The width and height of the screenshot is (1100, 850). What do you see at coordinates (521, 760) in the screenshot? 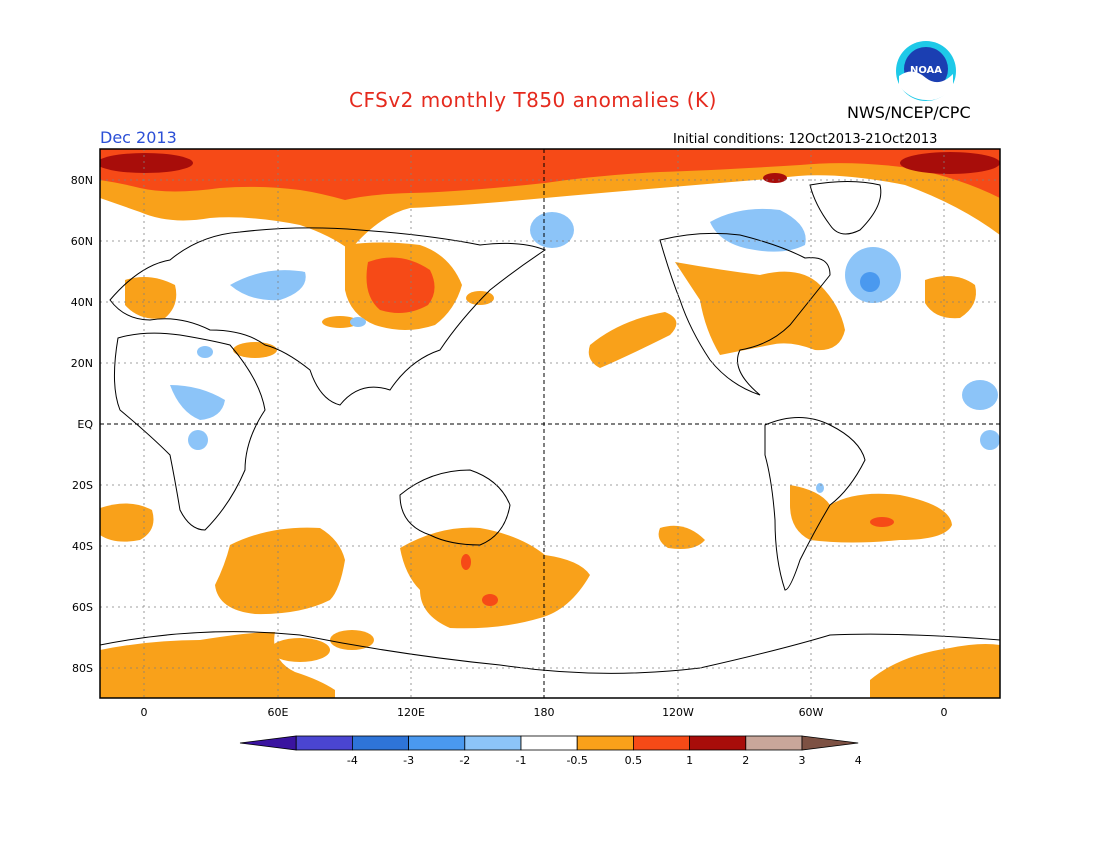
I see `colorbar-tick-label: -1` at bounding box center [521, 760].